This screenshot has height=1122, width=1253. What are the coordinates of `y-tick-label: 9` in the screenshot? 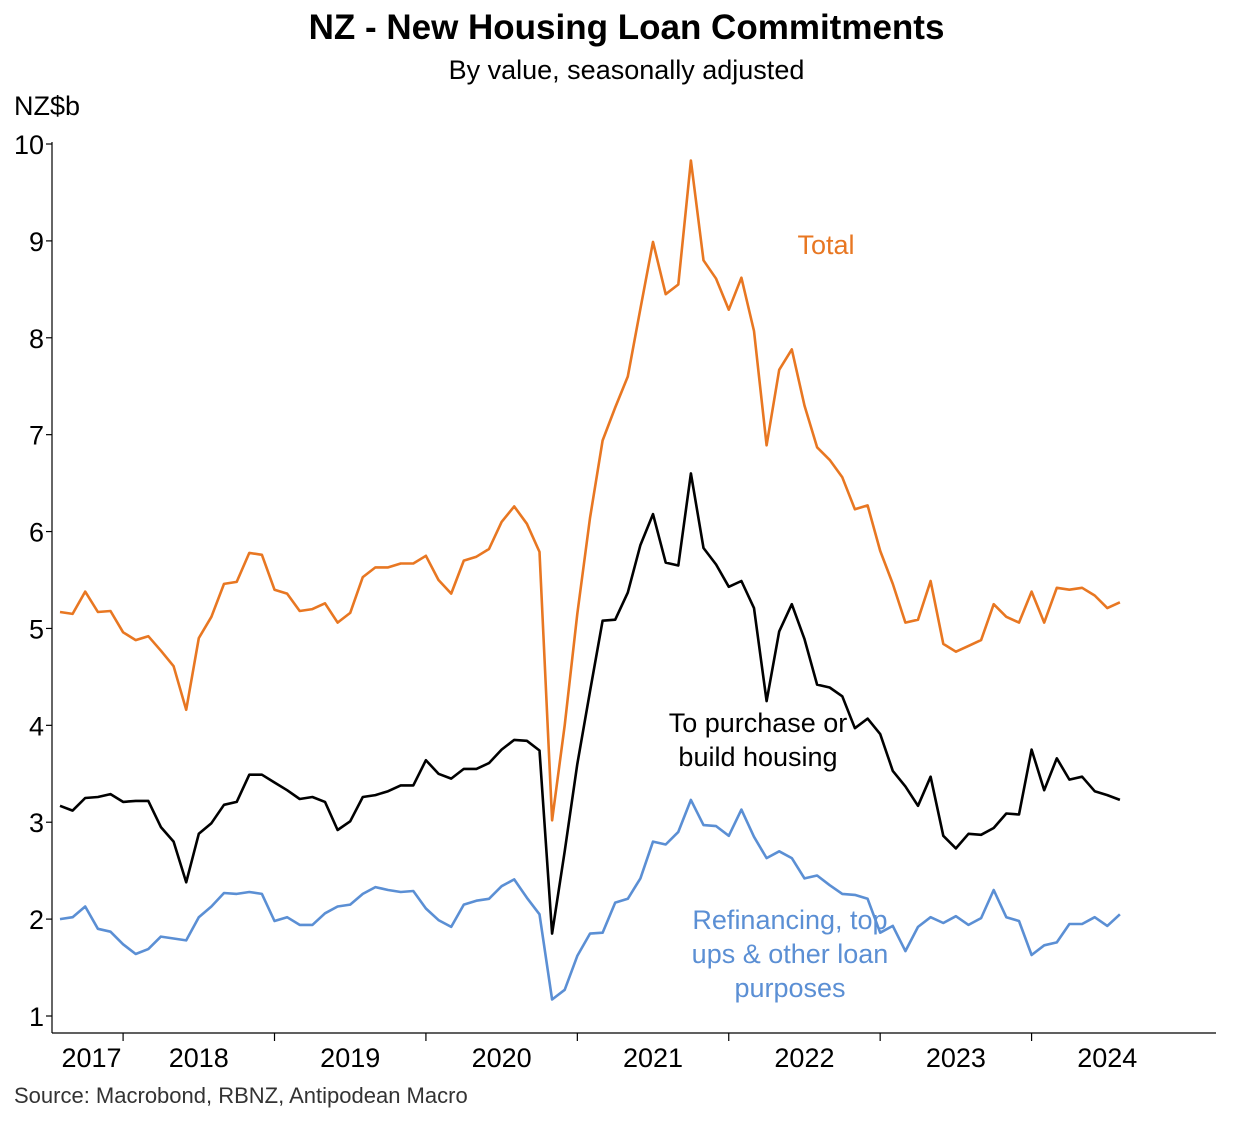 It's located at (36, 242).